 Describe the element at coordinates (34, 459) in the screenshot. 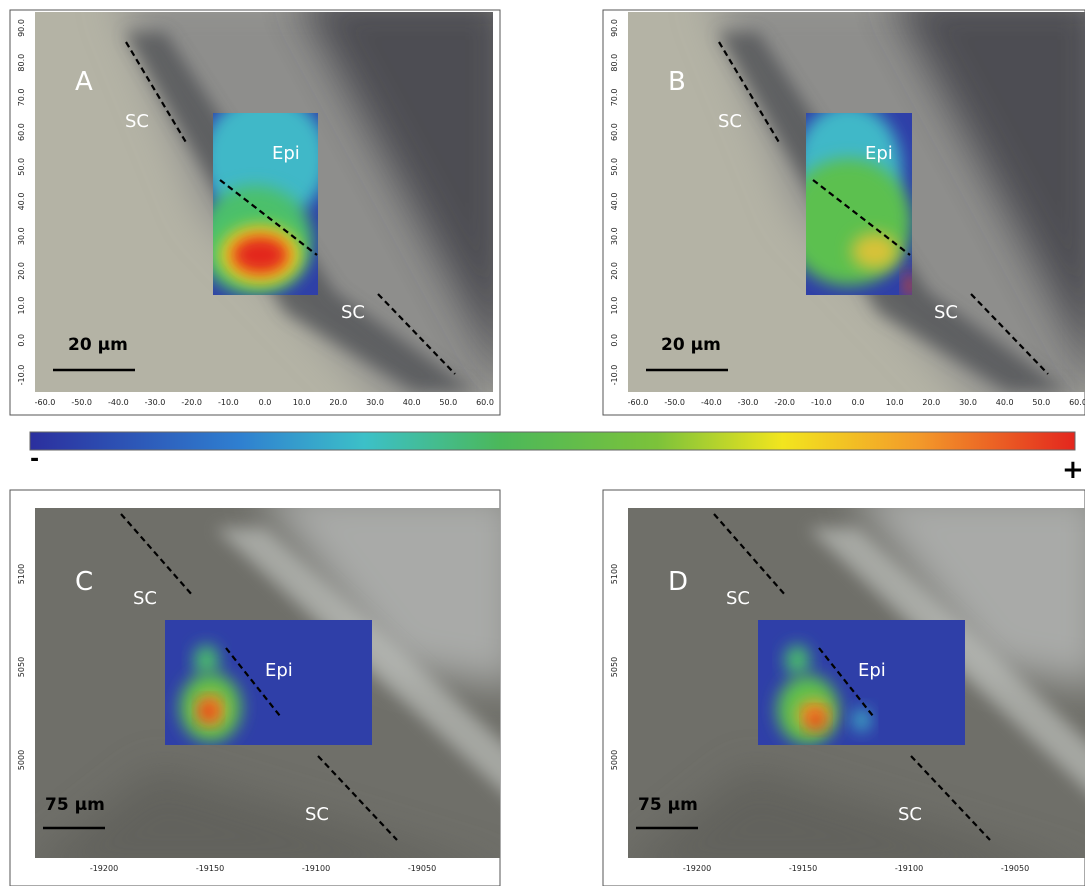

I see `colorbar-min: -` at that location.